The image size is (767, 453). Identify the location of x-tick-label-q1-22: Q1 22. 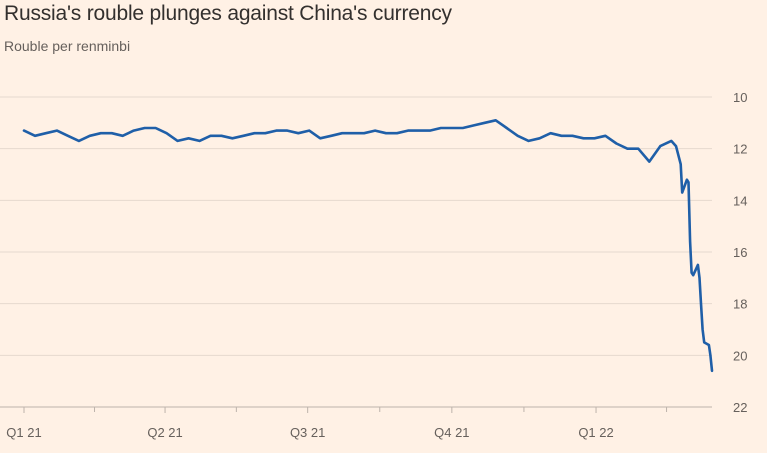
(595, 432).